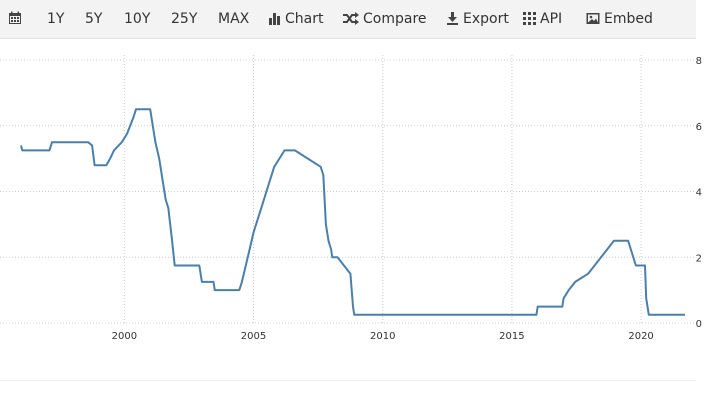  I want to click on range-5y-button: 5Y, so click(94, 19).